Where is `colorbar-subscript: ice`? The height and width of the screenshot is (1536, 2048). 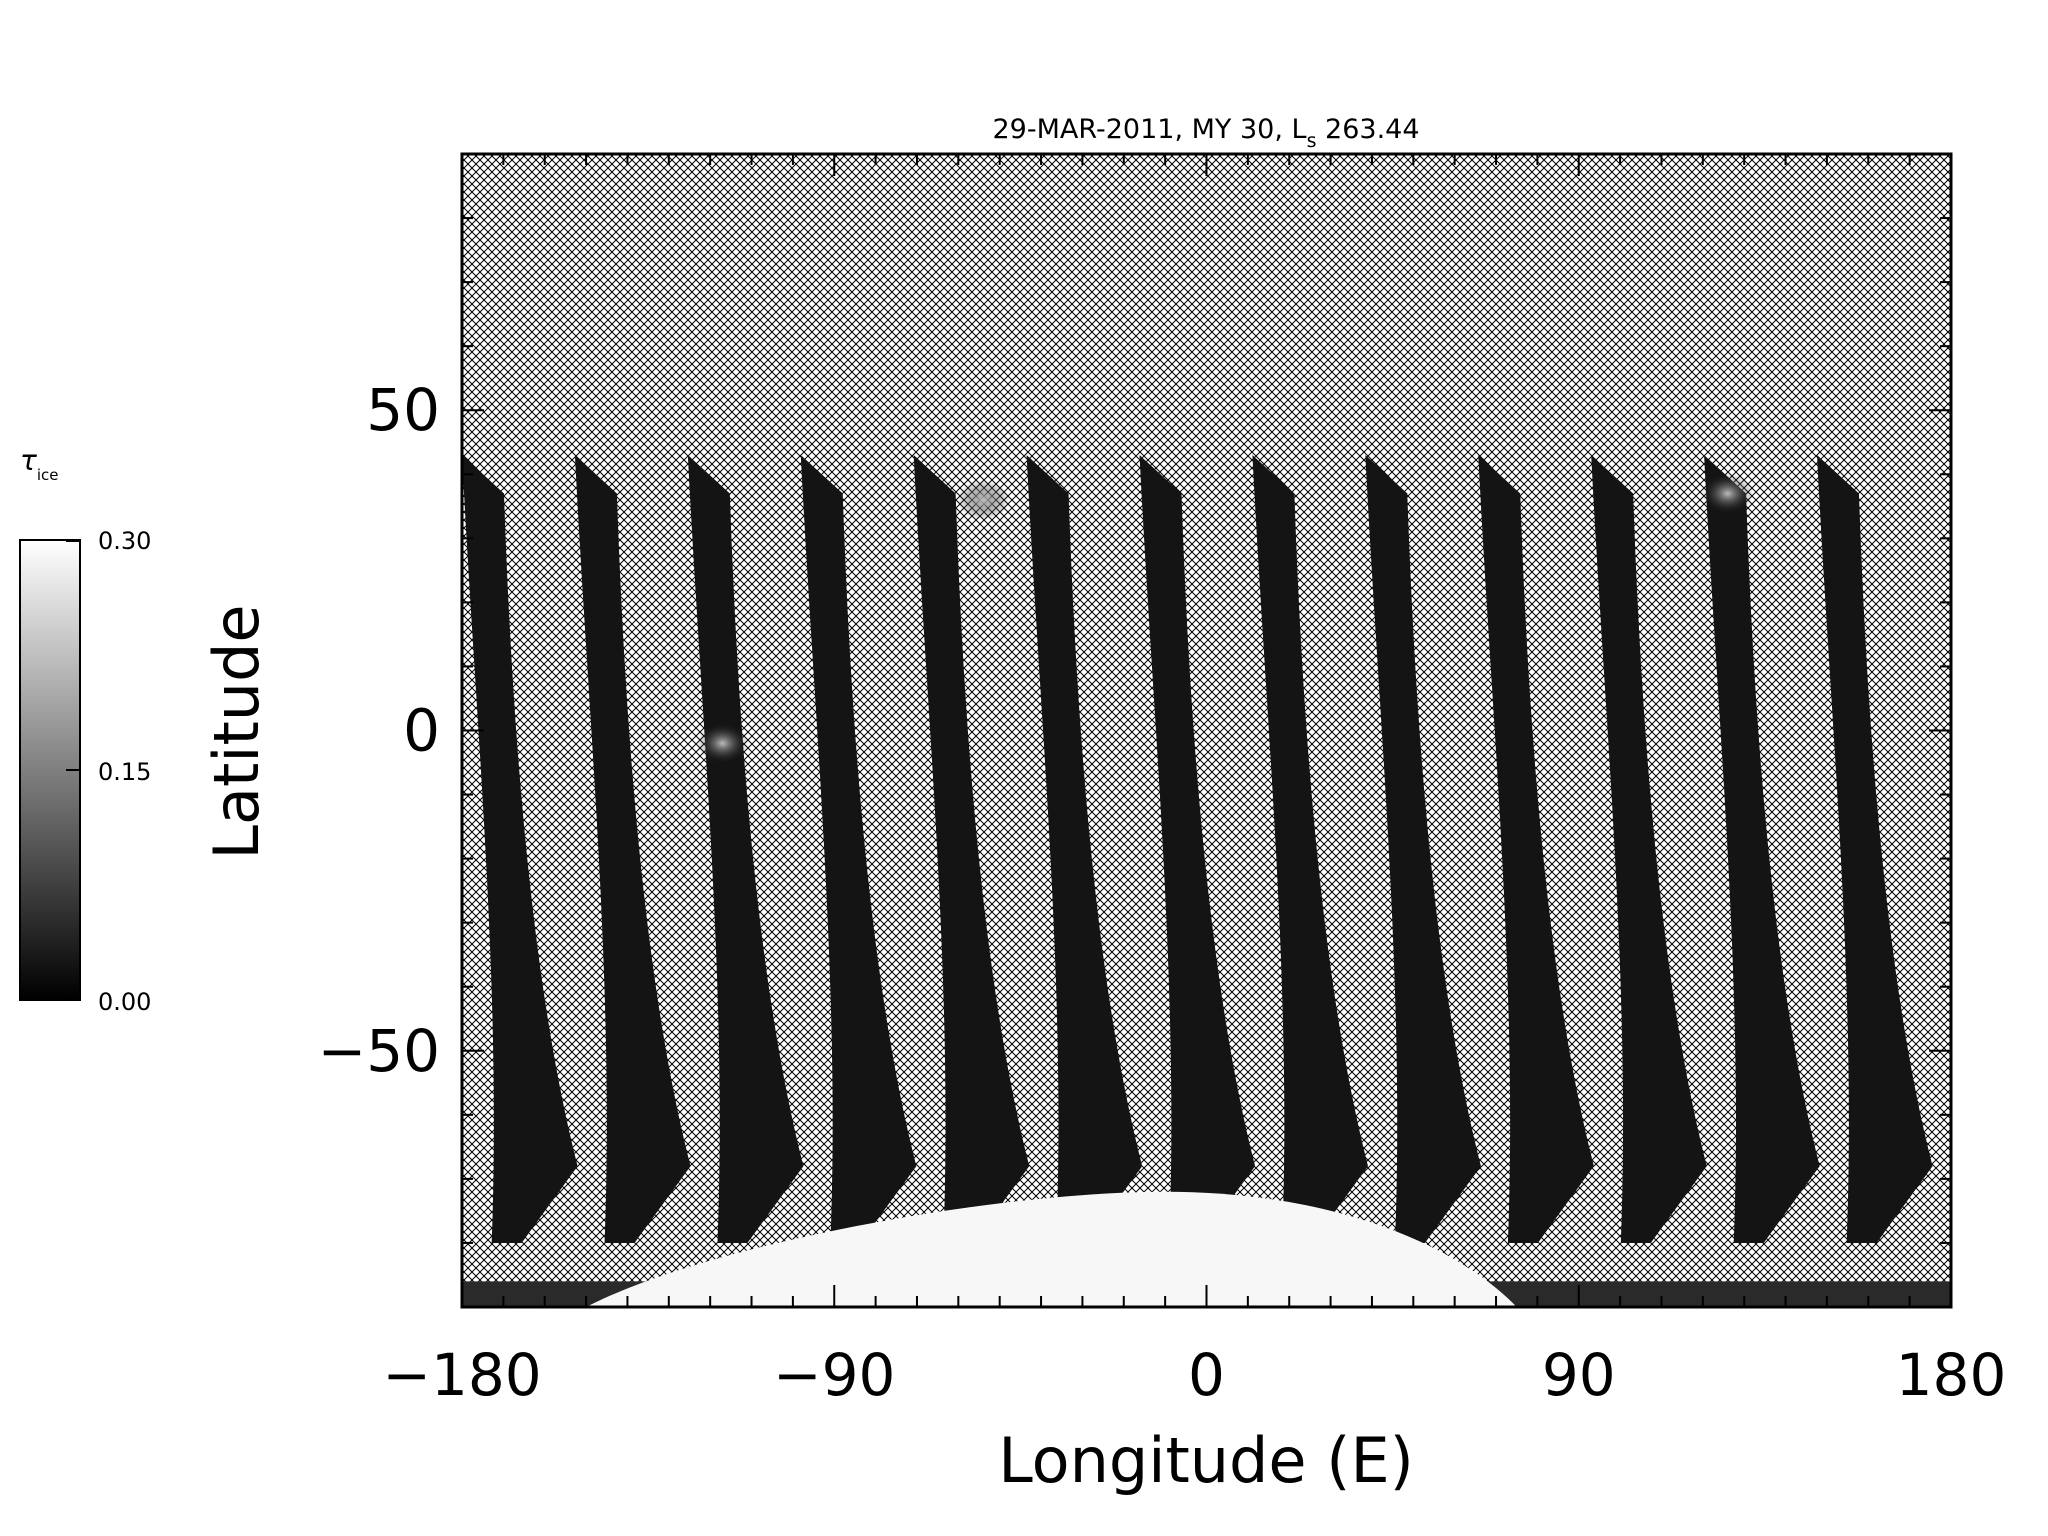
colorbar-subscript: ice is located at coordinates (48, 475).